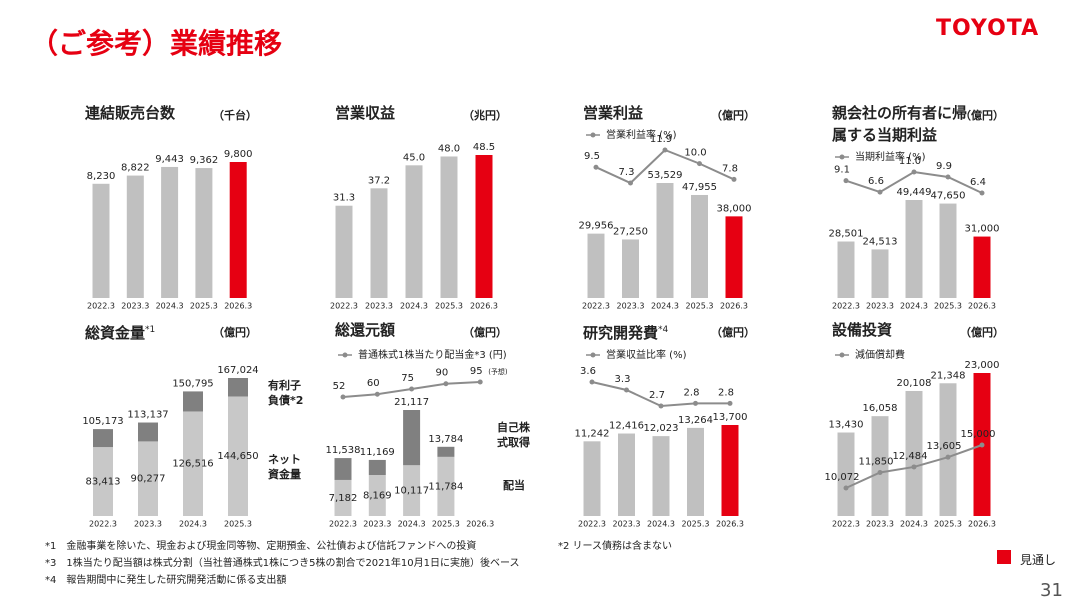 The width and height of the screenshot is (1080, 608). What do you see at coordinates (978, 182) in the screenshot?
I see `line-label: 6.4` at bounding box center [978, 182].